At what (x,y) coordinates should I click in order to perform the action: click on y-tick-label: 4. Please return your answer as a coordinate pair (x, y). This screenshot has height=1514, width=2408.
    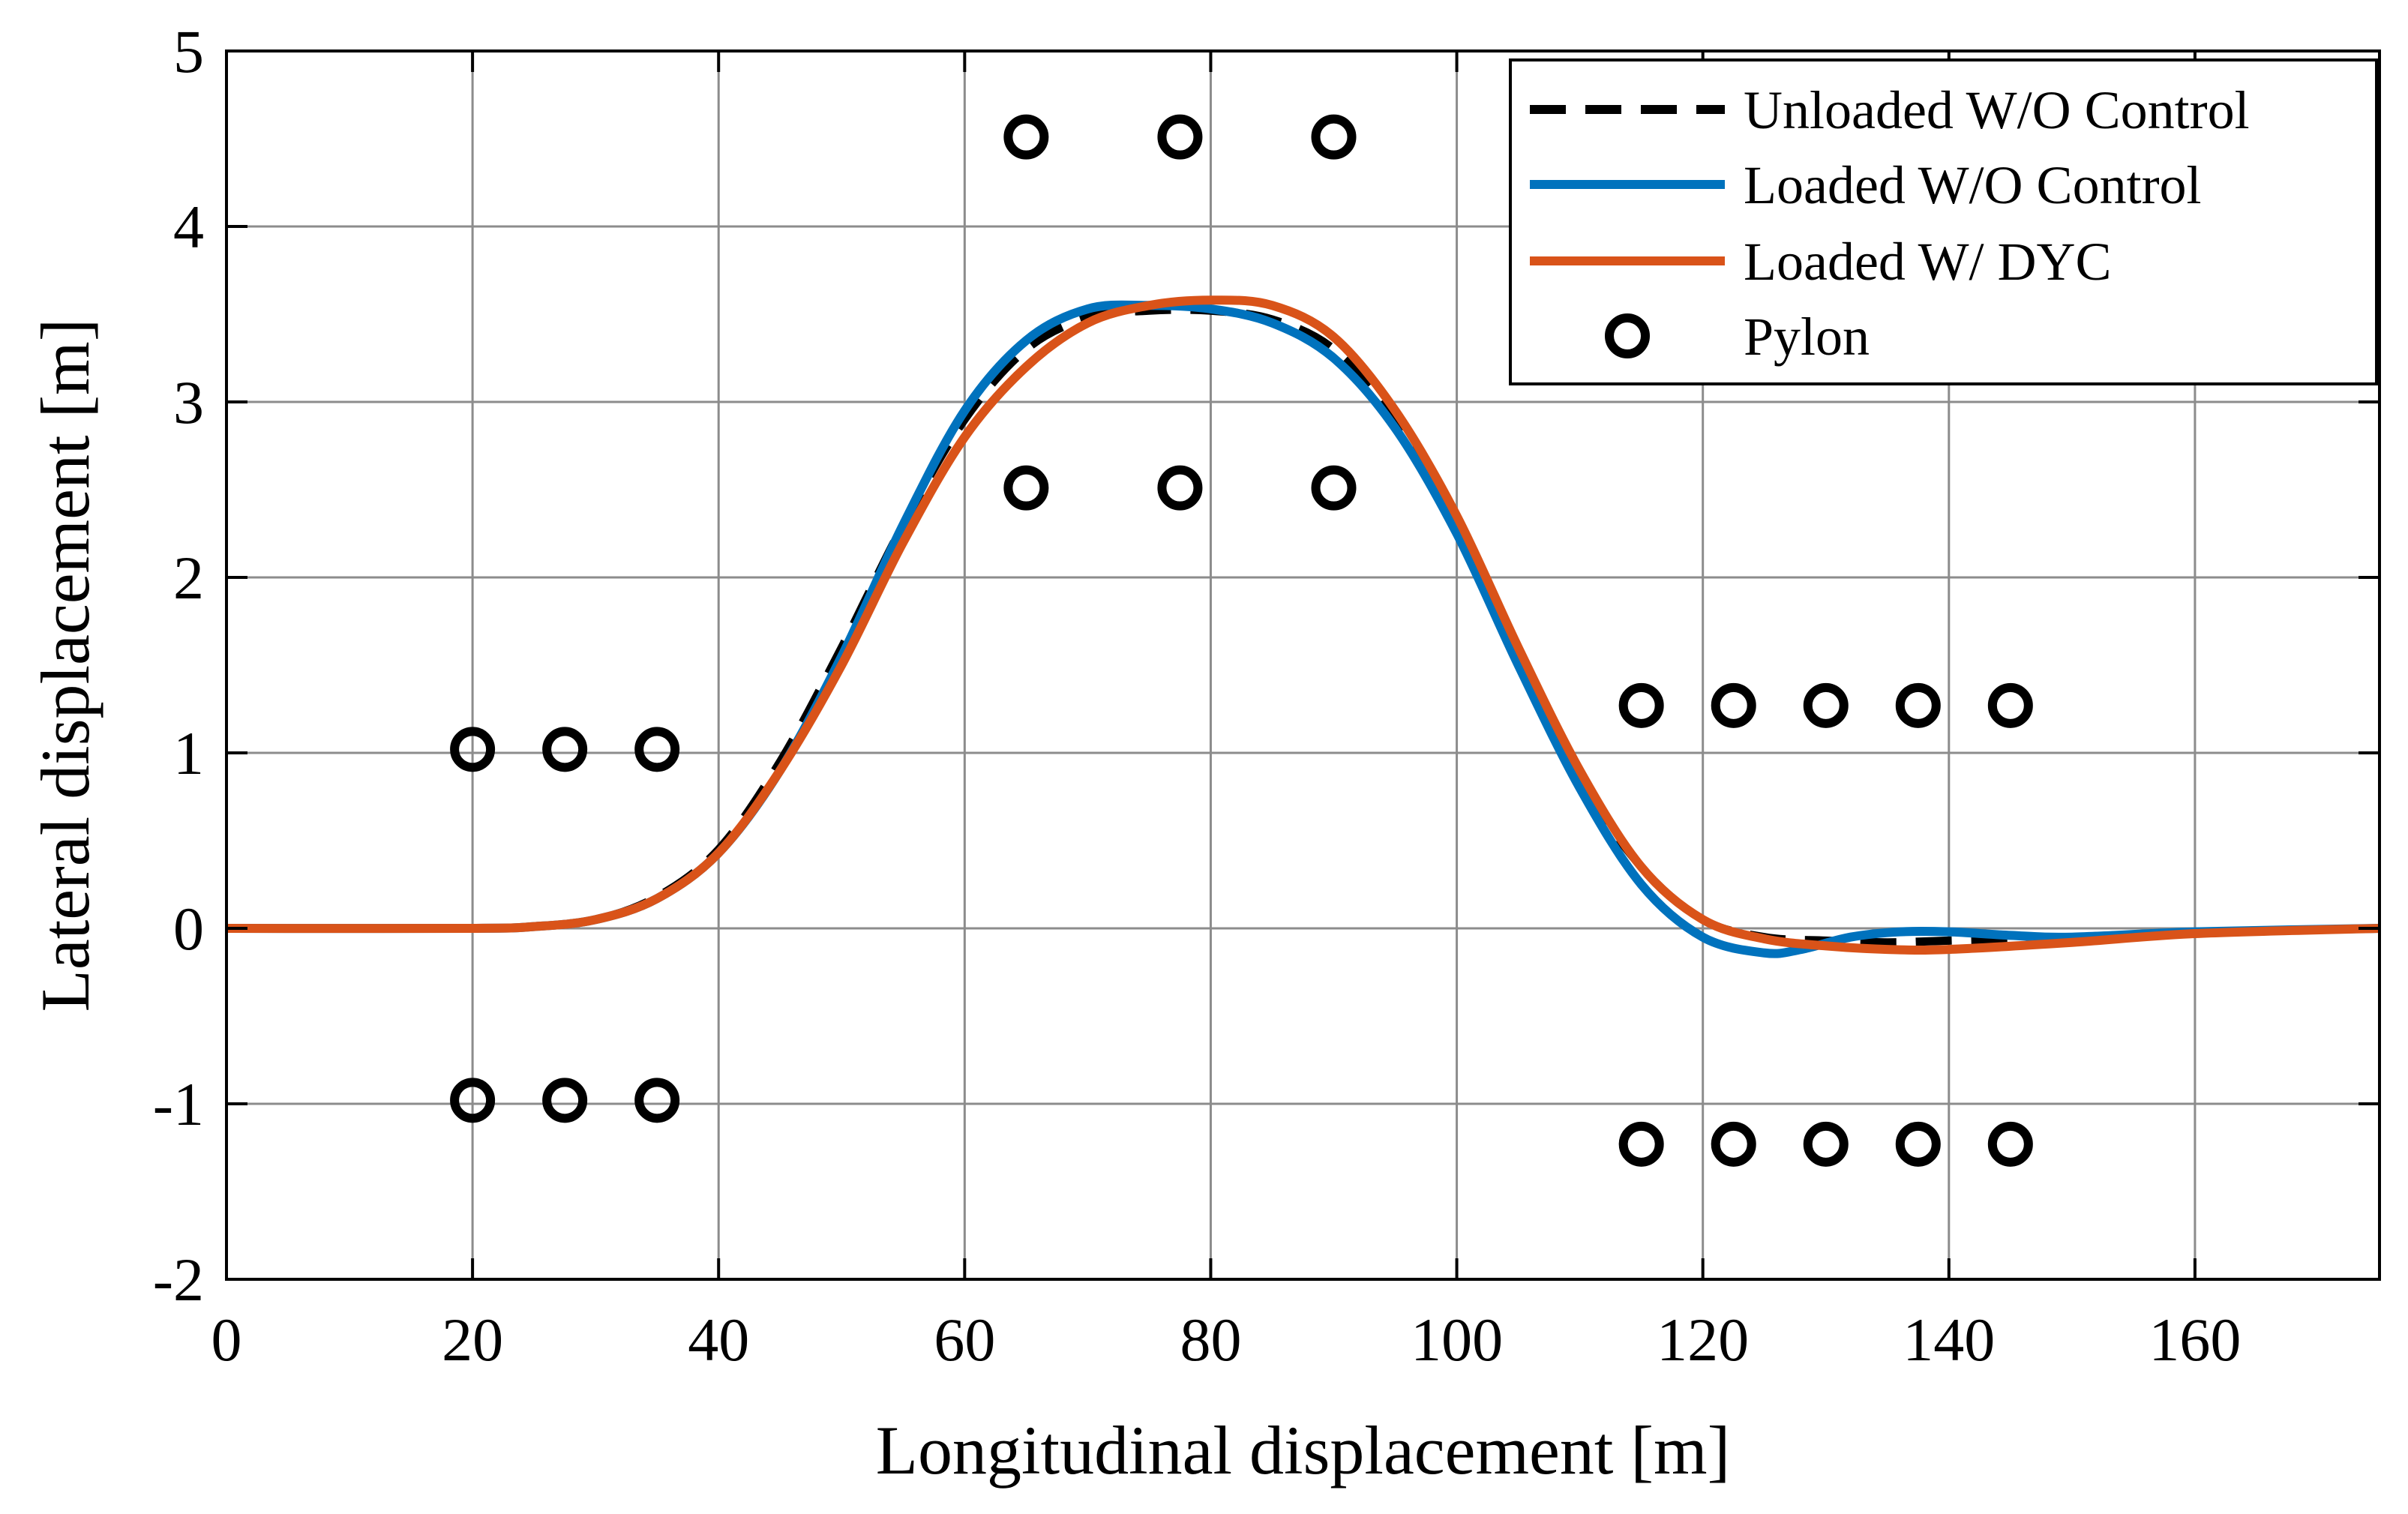
    Looking at the image, I should click on (188, 227).